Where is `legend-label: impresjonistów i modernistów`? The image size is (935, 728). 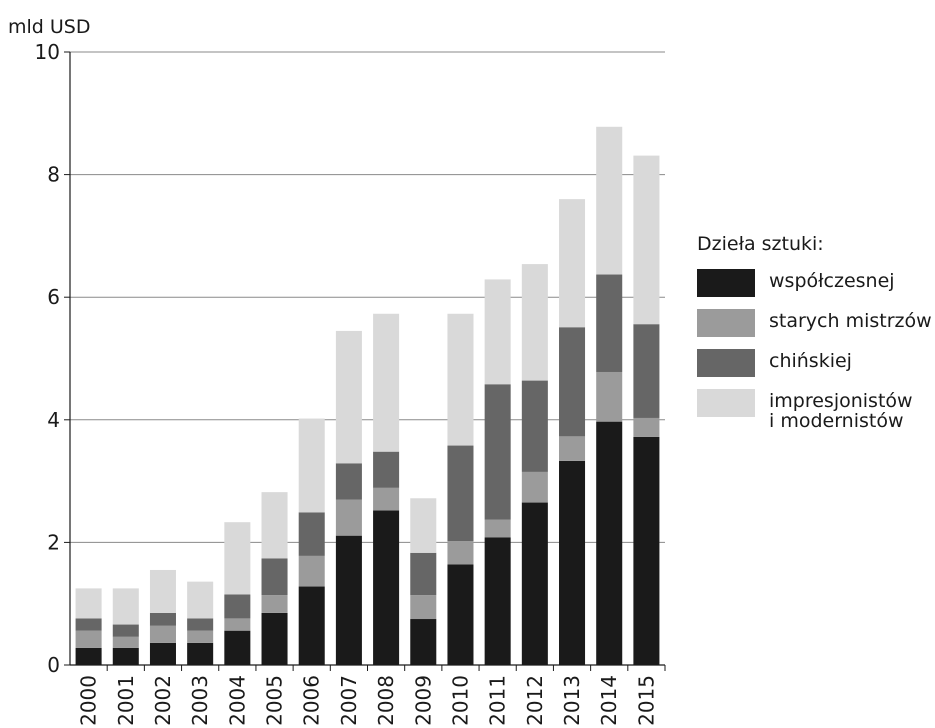 legend-label: impresjonistów i modernistów is located at coordinates (841, 411).